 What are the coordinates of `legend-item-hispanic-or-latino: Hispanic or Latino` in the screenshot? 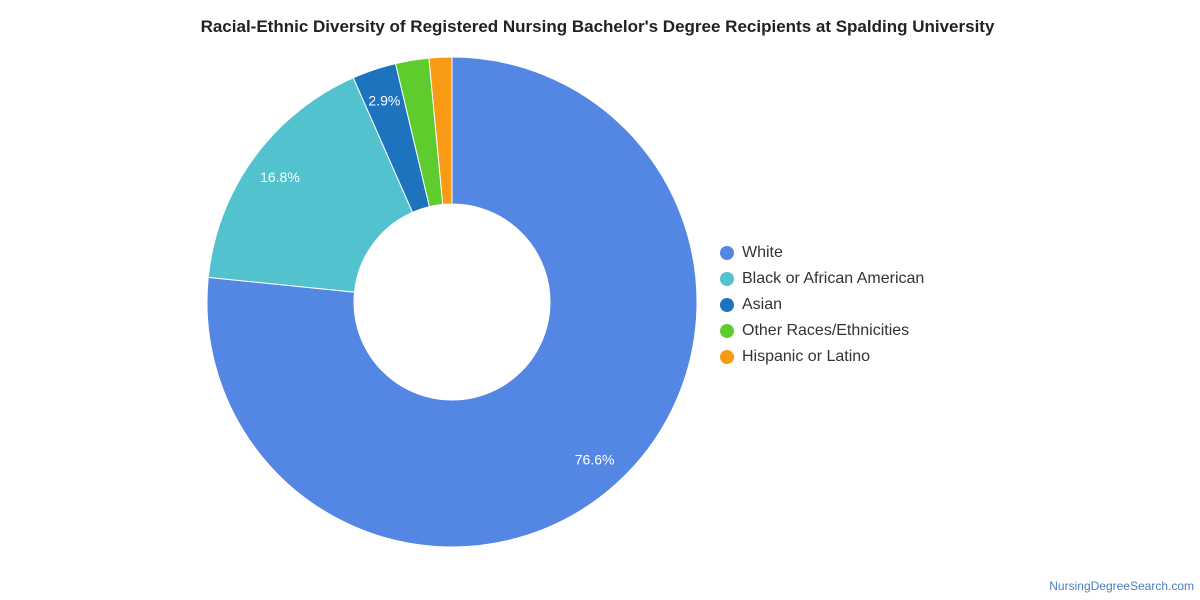 It's located at (822, 357).